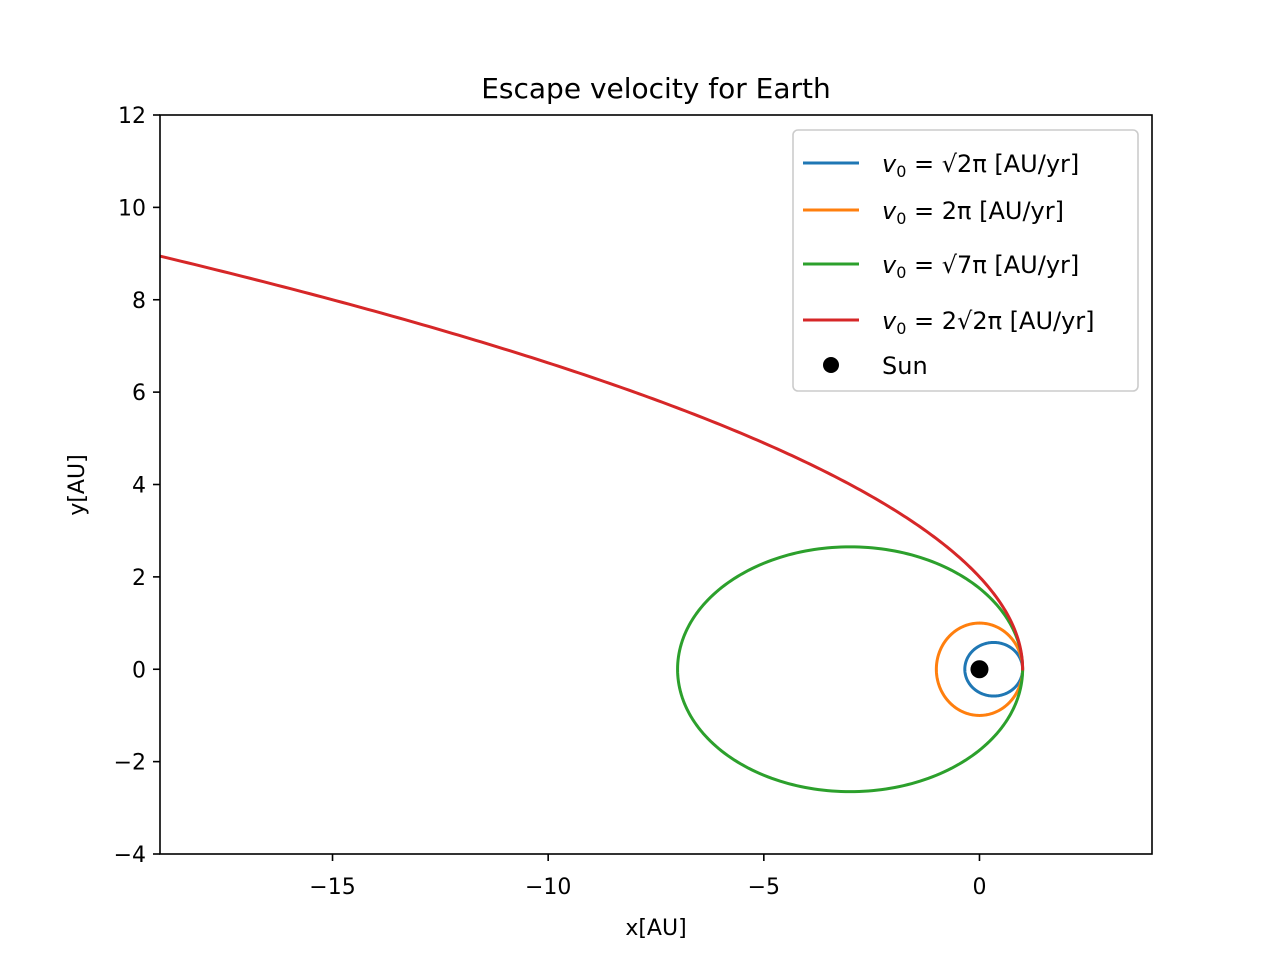 The image size is (1280, 960). Describe the element at coordinates (130, 855) in the screenshot. I see `y-tick-label: −4` at that location.